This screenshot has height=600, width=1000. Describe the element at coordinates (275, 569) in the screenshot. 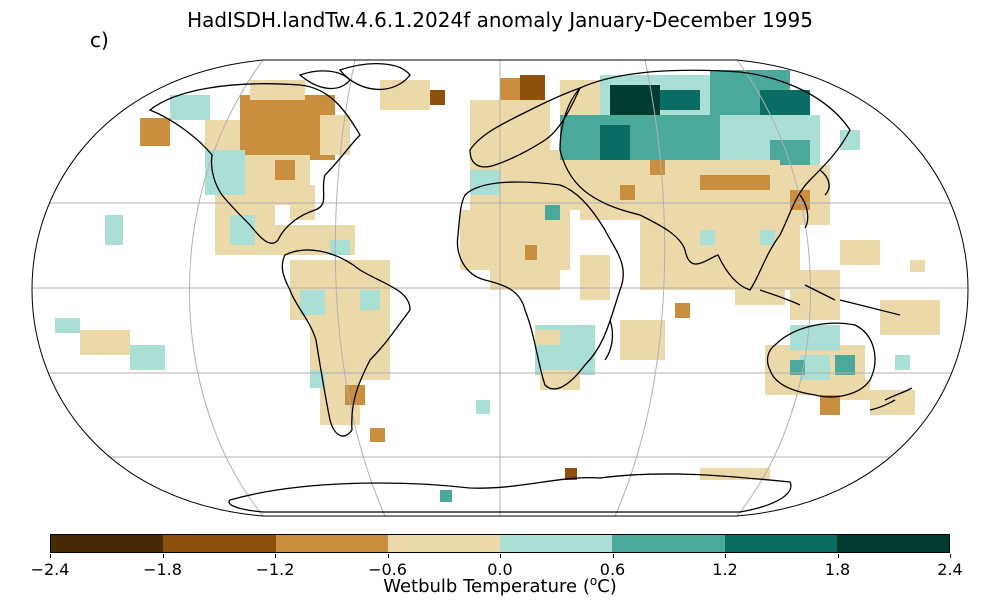

I see `colorbar-tick-label: −1.2` at that location.